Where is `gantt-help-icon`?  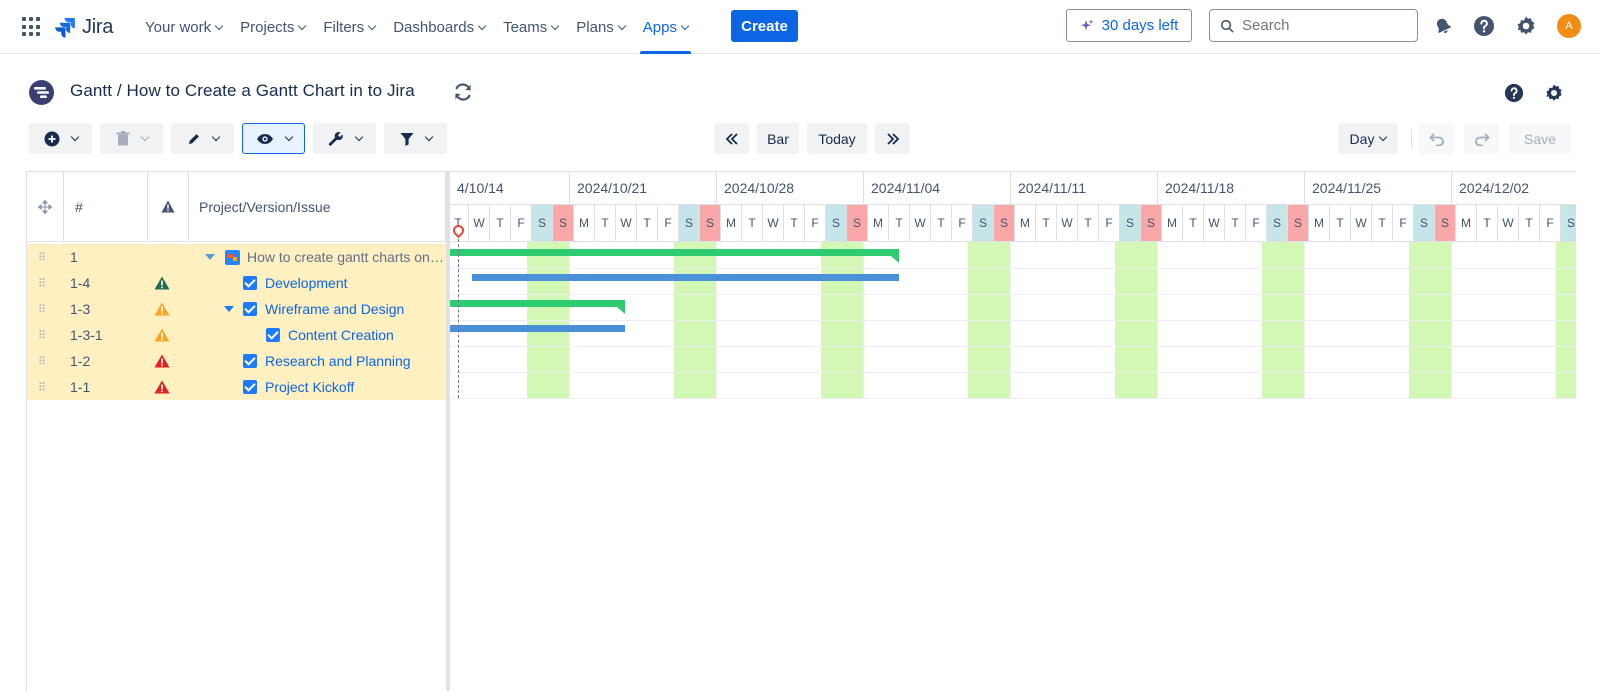 gantt-help-icon is located at coordinates (1514, 93).